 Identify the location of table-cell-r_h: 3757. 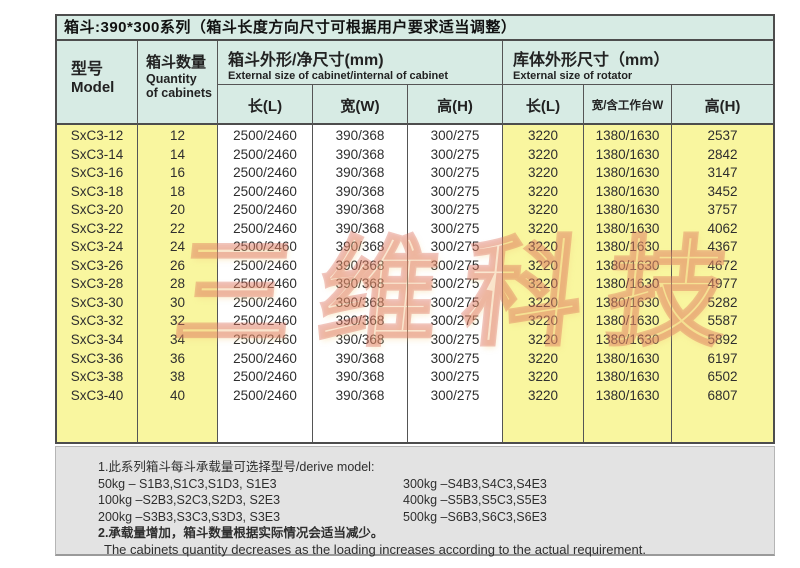
(722, 210).